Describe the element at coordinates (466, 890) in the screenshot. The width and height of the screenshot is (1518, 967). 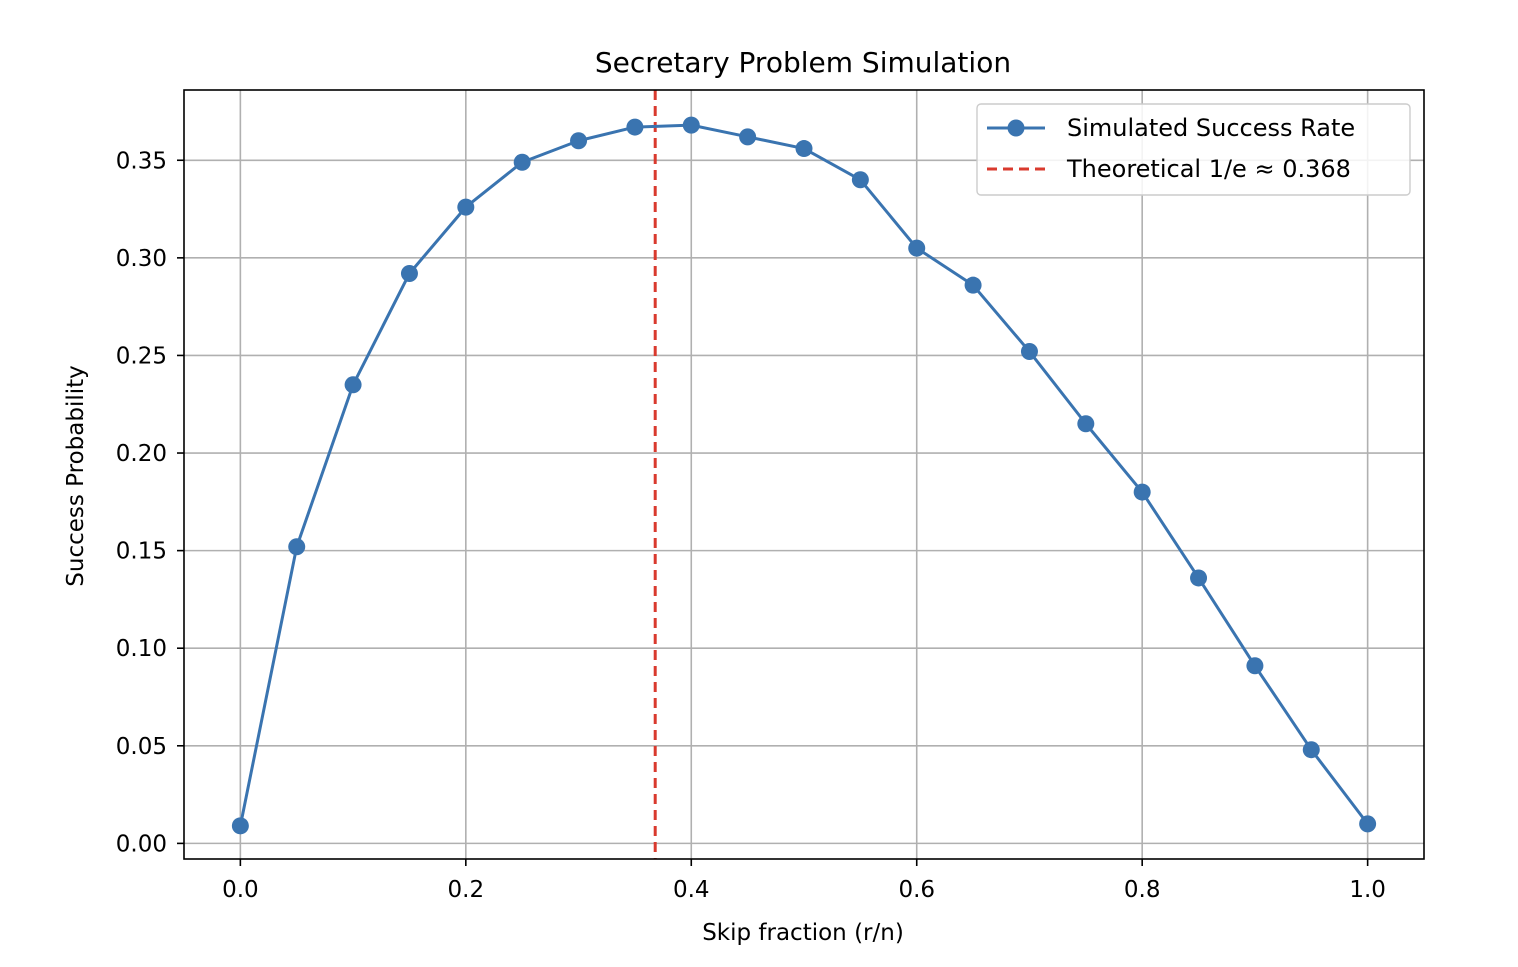
I see `x-tick-label: 0.2` at that location.